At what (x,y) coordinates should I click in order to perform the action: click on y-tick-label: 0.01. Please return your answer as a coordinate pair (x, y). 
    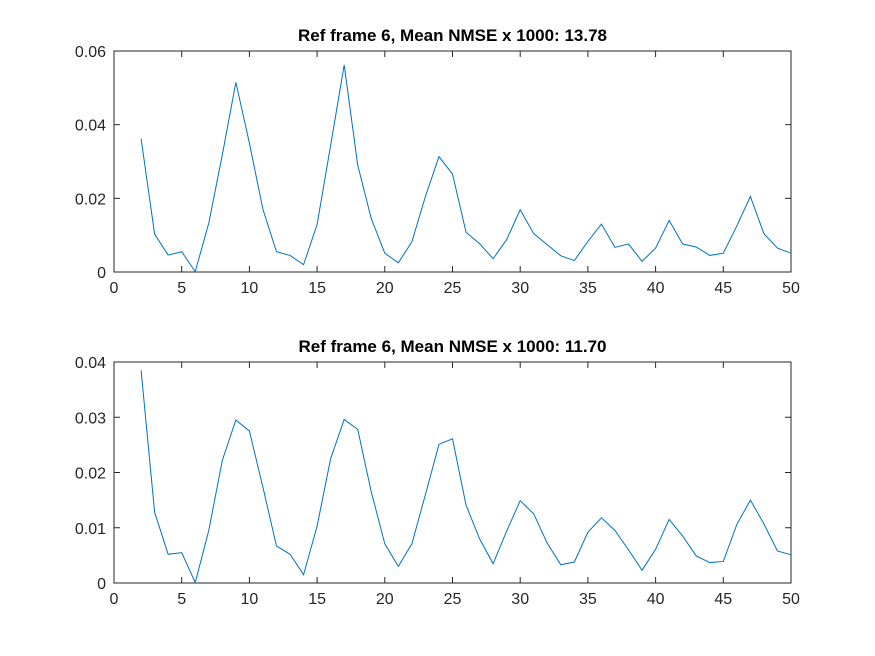
    Looking at the image, I should click on (90, 529).